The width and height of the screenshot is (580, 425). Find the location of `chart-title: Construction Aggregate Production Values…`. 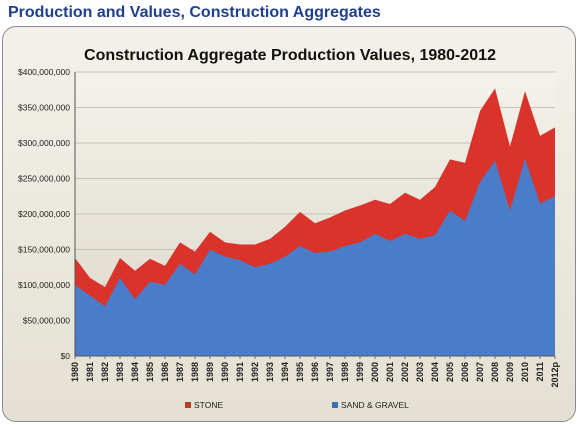

chart-title: Construction Aggregate Production Values… is located at coordinates (290, 55).